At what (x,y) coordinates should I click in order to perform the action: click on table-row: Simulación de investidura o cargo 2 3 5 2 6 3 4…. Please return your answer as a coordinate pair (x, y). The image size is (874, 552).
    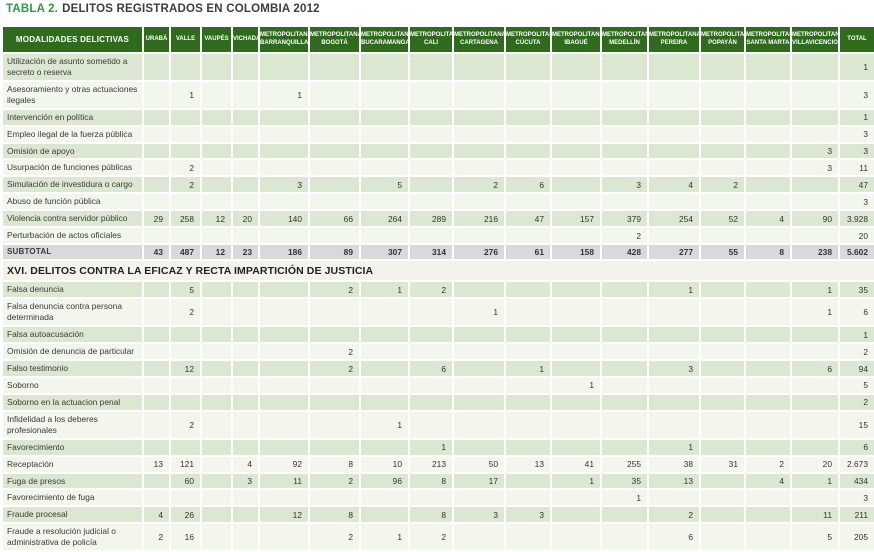
    Looking at the image, I should click on (438, 186).